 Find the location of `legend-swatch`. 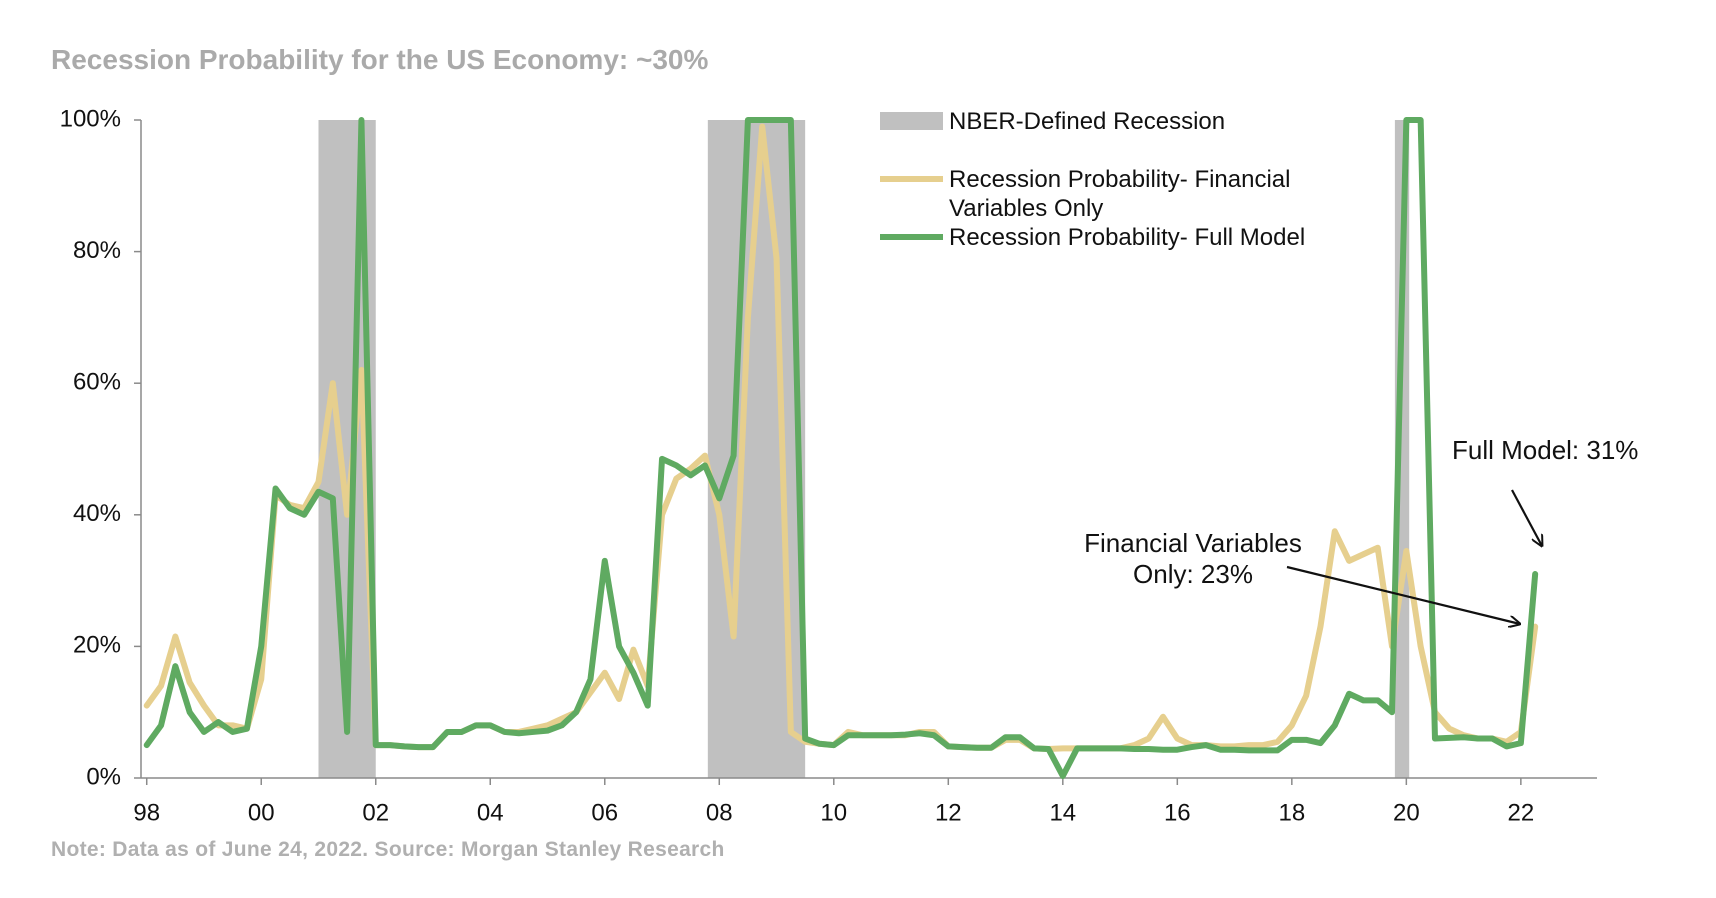

legend-swatch is located at coordinates (911, 121).